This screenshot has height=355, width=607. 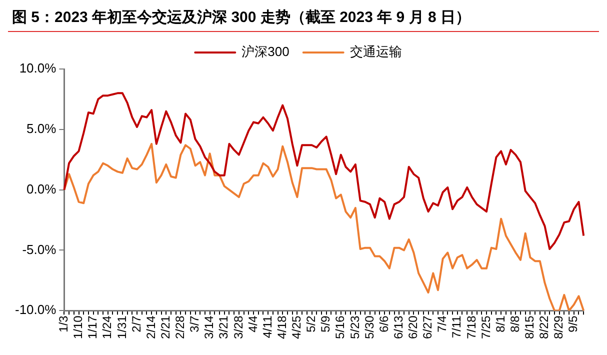 I want to click on x-tick-label: 9/5, so click(x=573, y=323).